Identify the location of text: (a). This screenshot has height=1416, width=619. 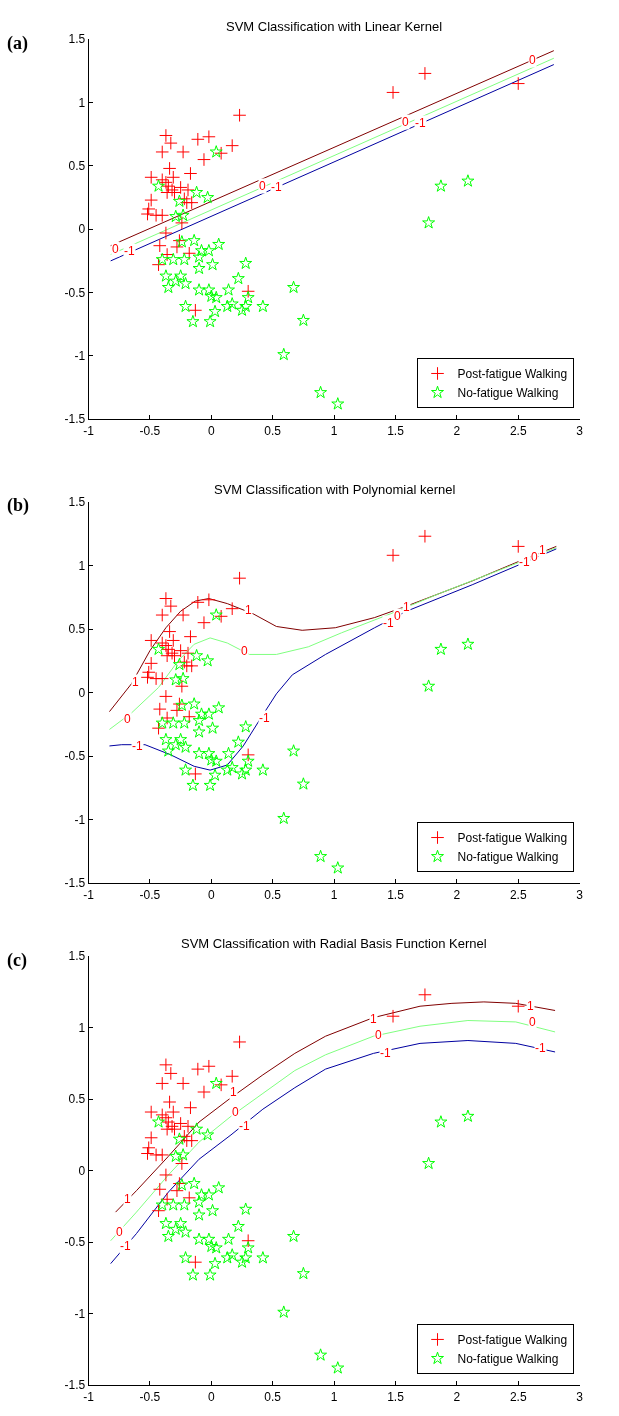
(17, 43).